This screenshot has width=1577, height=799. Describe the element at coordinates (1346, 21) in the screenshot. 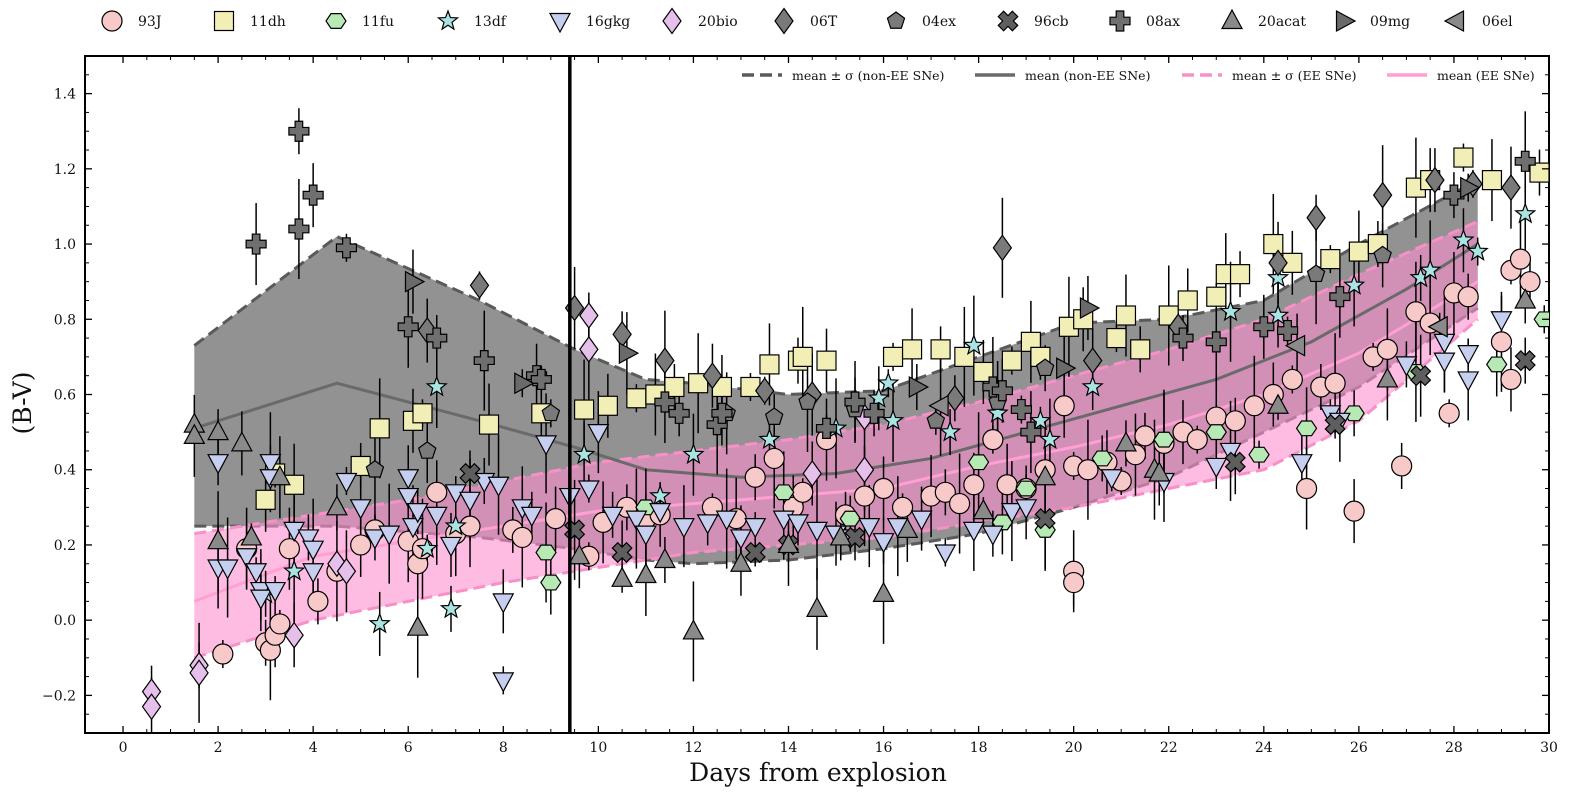

I see `legend-marker-09mg` at that location.